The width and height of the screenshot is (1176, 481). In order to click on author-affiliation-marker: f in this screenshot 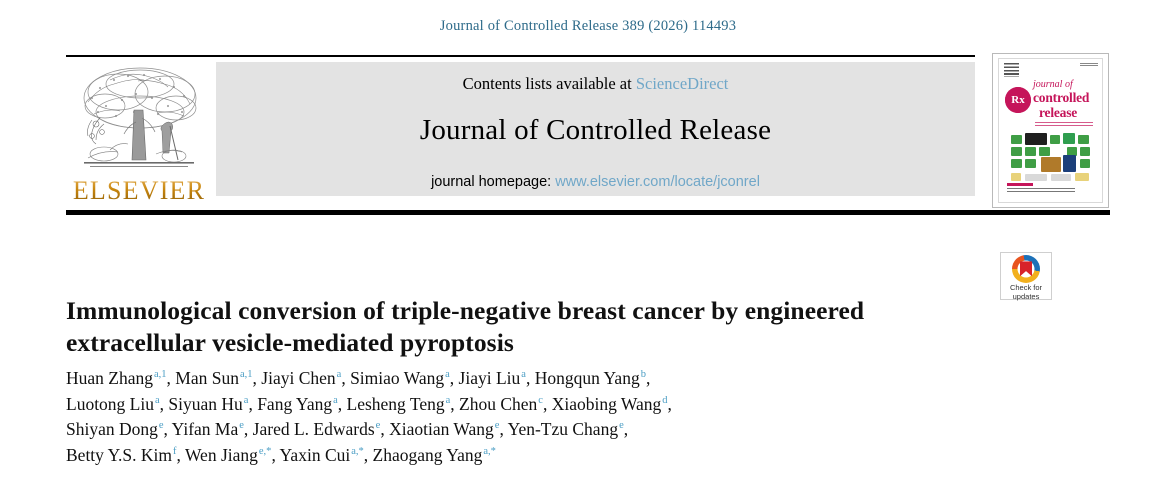, I will do `click(175, 451)`.